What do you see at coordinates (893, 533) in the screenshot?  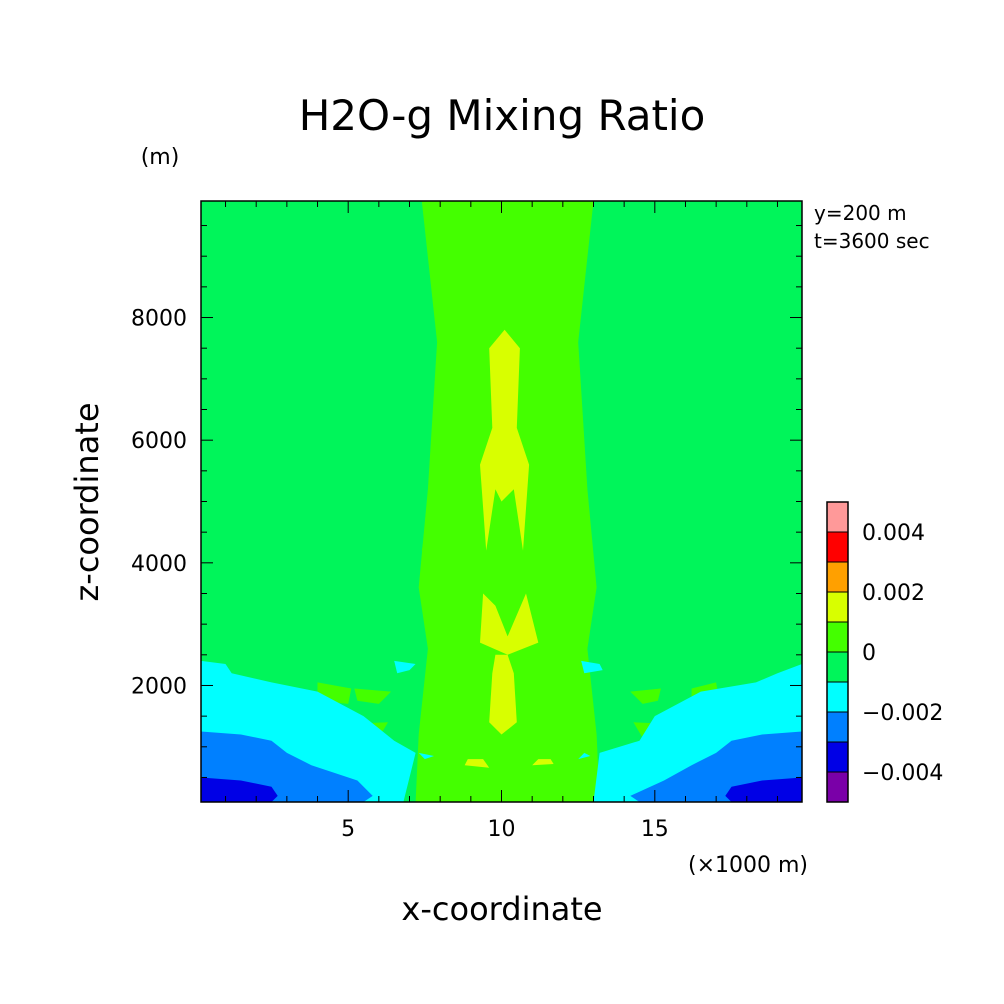 I see `colorbar-tick-label: 0.004` at bounding box center [893, 533].